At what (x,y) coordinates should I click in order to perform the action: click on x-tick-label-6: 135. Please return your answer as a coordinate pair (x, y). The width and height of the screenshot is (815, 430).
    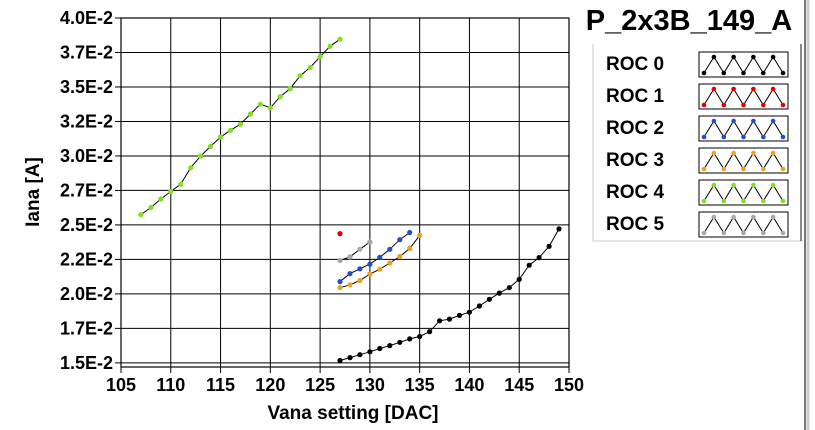
    Looking at the image, I should click on (420, 385).